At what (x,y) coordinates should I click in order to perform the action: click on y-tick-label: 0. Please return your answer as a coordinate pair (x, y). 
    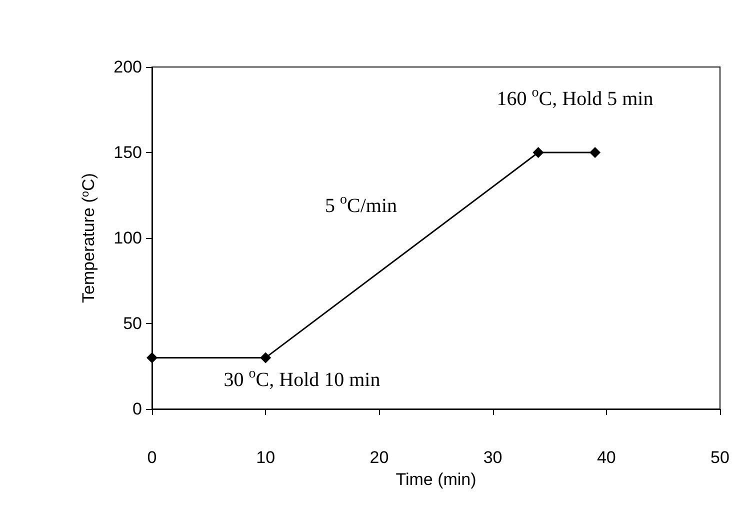
    Looking at the image, I should click on (137, 409).